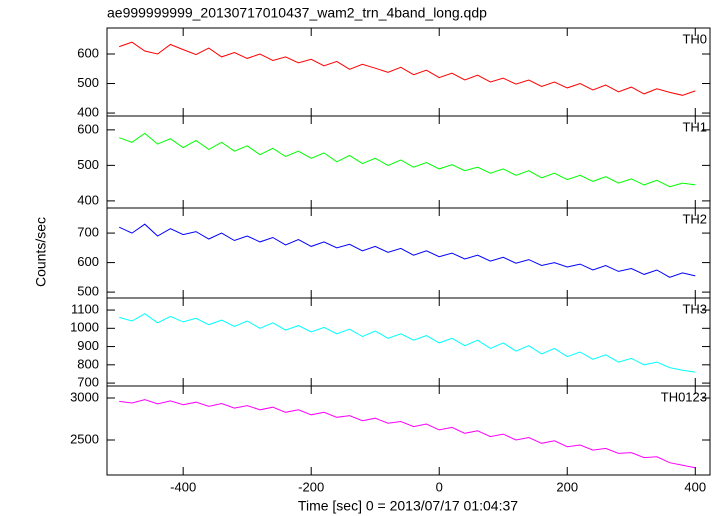 The image size is (724, 516). I want to click on x-tick-label: -200, so click(311, 486).